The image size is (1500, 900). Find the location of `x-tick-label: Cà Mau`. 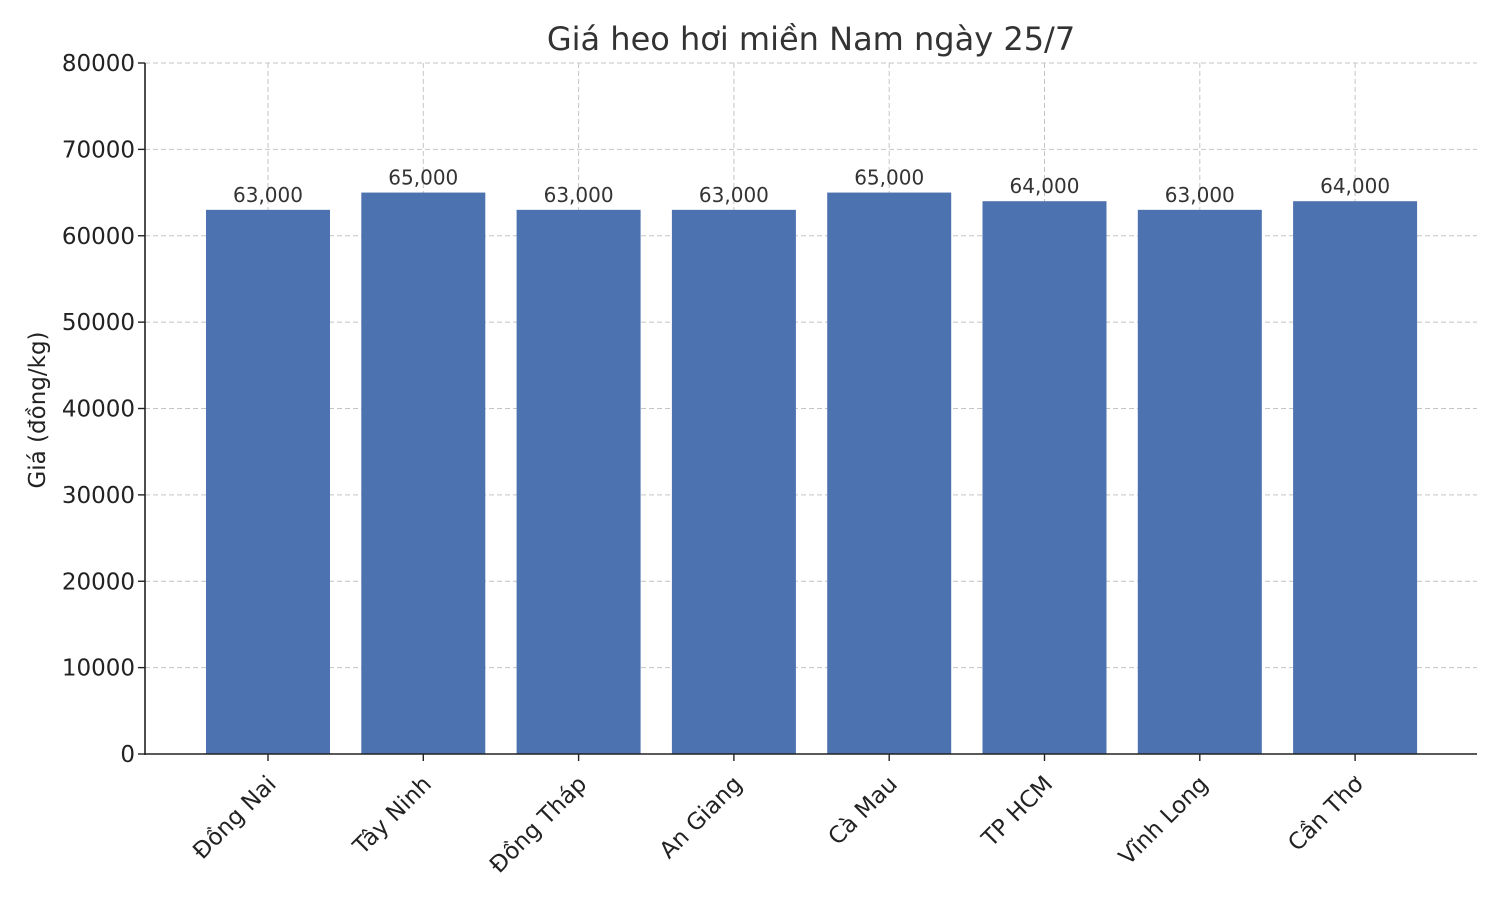

x-tick-label: Cà Mau is located at coordinates (863, 810).